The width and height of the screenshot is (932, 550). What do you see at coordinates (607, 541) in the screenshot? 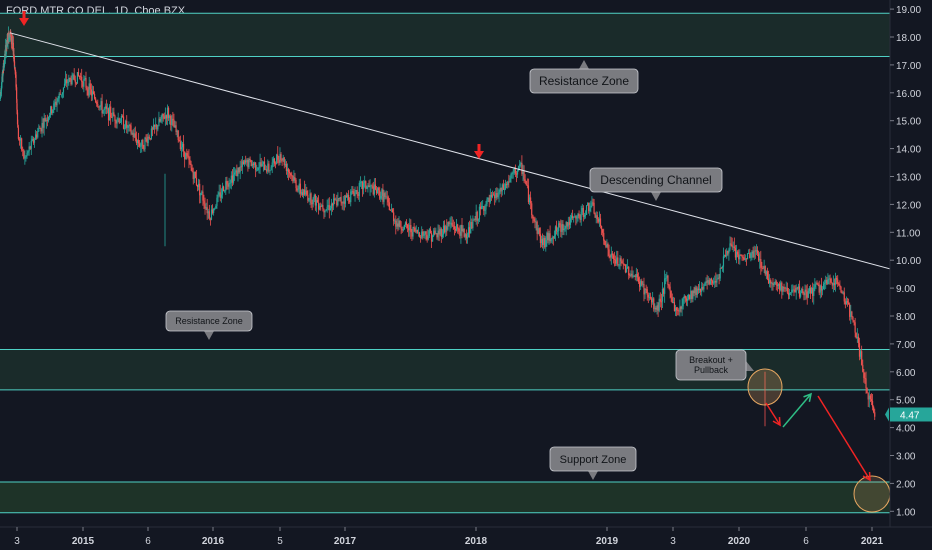
I see `x-tick-label: 2019` at bounding box center [607, 541].